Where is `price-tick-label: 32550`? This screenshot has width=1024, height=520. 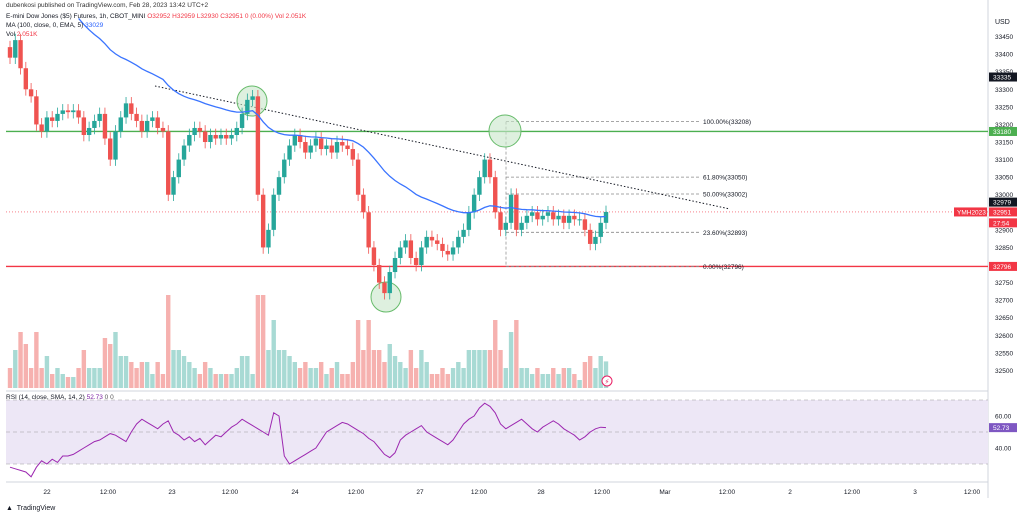 price-tick-label: 32550 is located at coordinates (1004, 353).